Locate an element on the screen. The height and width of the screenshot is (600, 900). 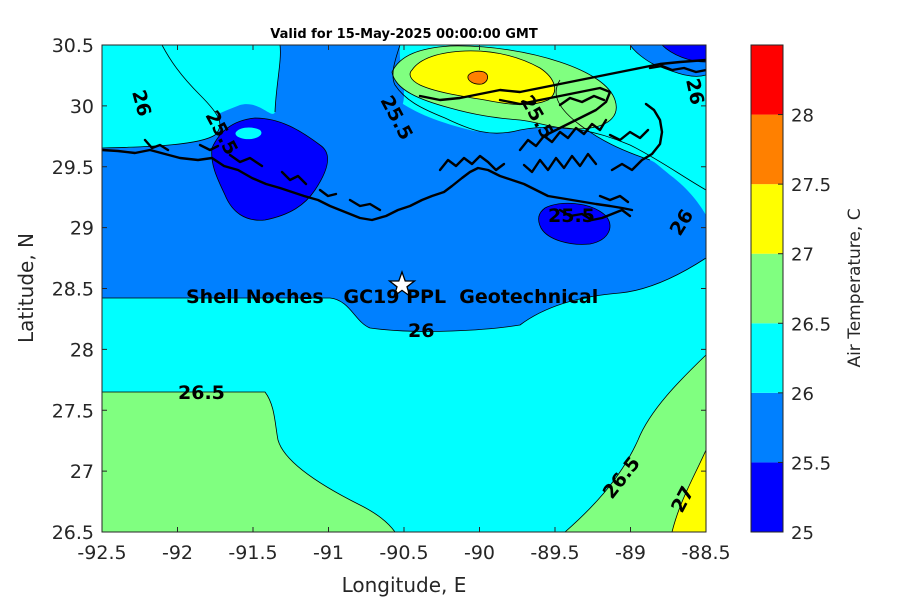
band-27.5-28-north is located at coordinates (477, 78).